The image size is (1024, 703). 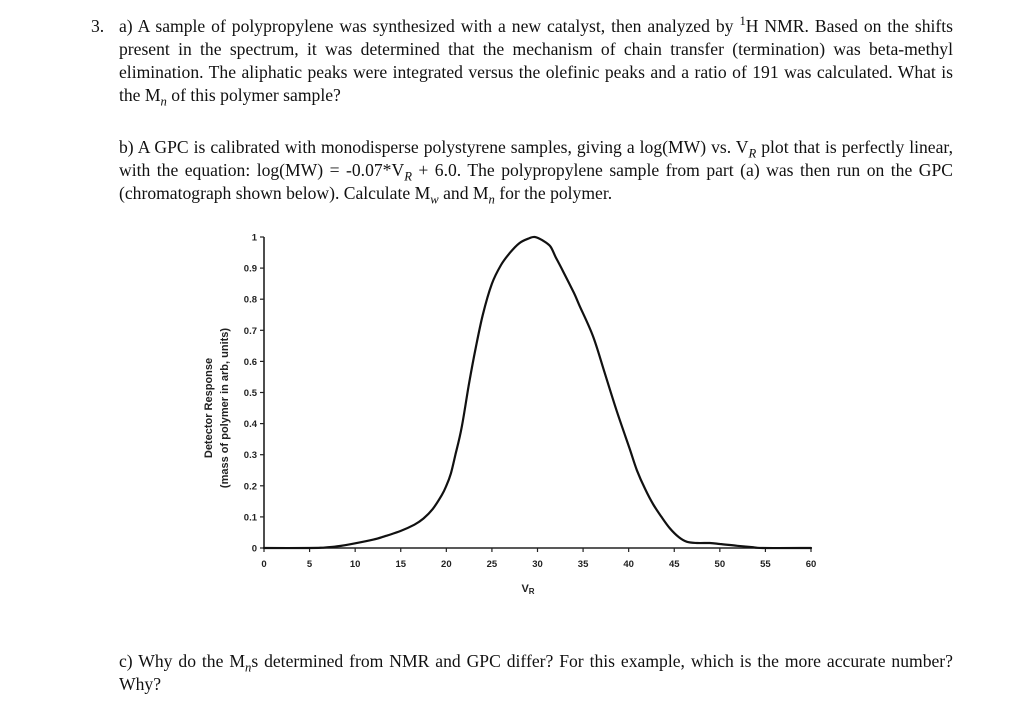 I want to click on y-tick-label: 0.4, so click(x=251, y=424).